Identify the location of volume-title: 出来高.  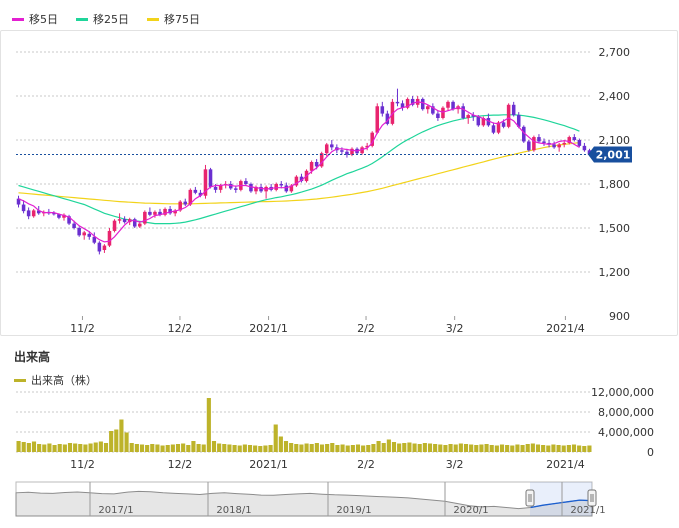
(32, 357).